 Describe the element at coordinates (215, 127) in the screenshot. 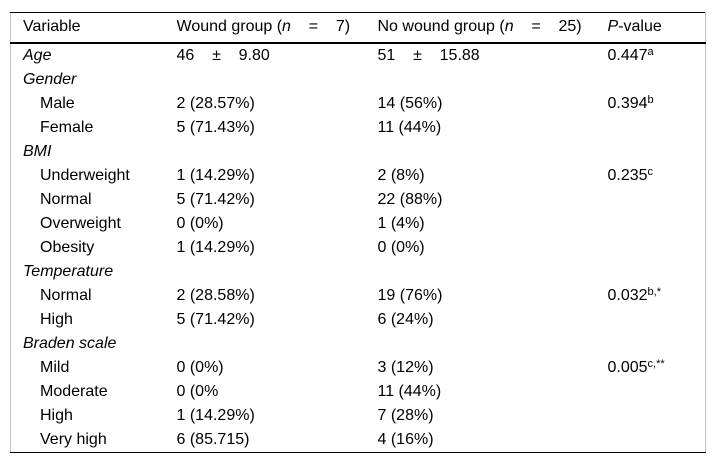

I see `wound-group-value: 5 (71.43%)` at that location.